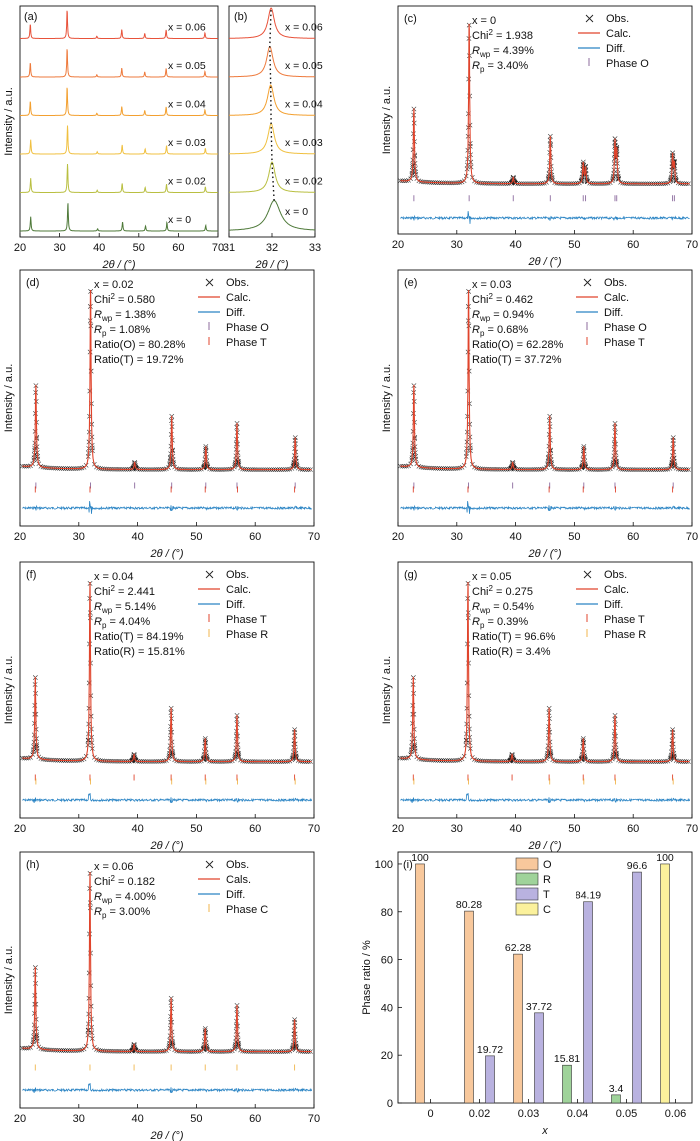 This screenshot has width=700, height=1141. I want to click on x-tick-label: 70, so click(218, 248).